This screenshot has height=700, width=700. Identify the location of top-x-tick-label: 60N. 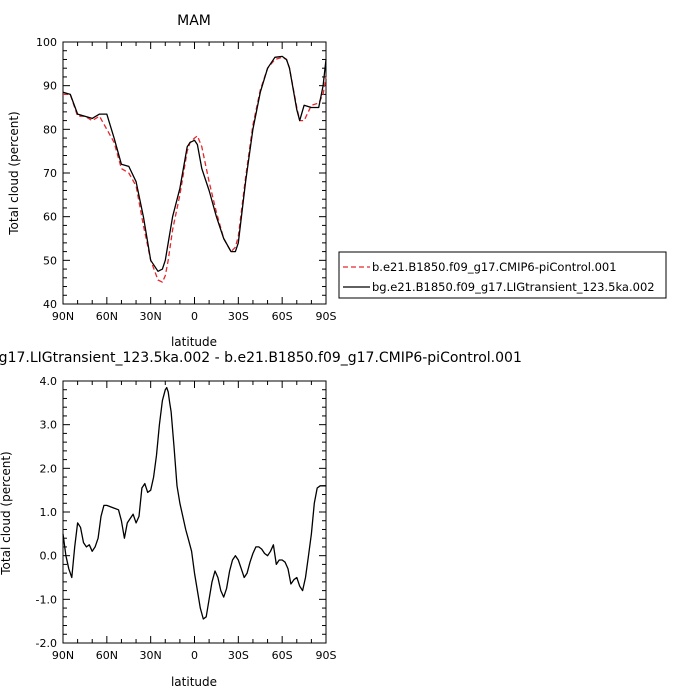
(107, 316).